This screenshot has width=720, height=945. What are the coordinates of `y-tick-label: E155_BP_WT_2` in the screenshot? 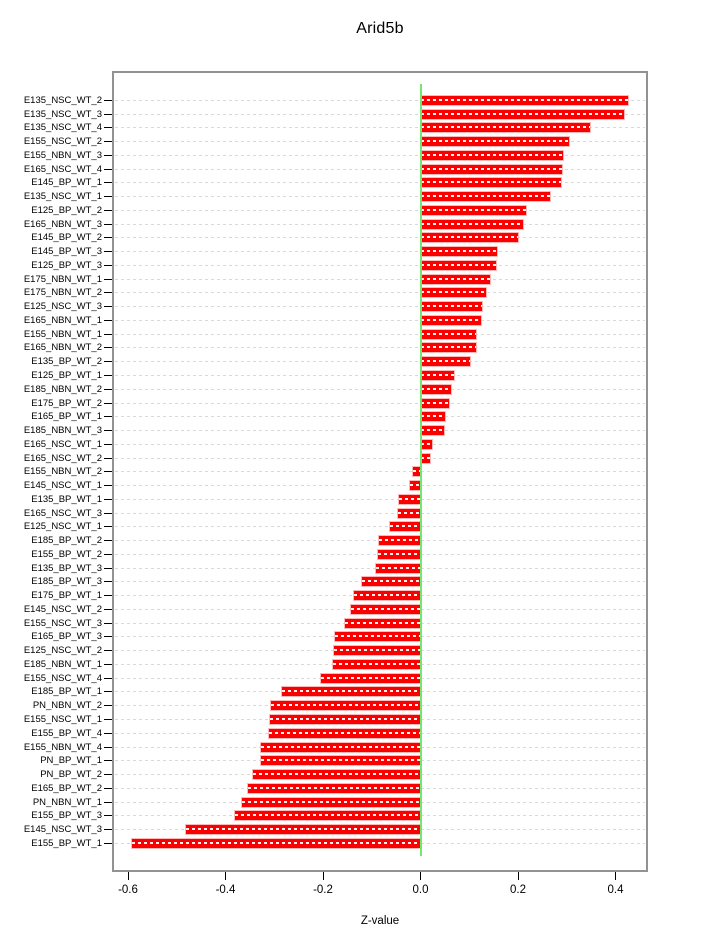 It's located at (66, 554).